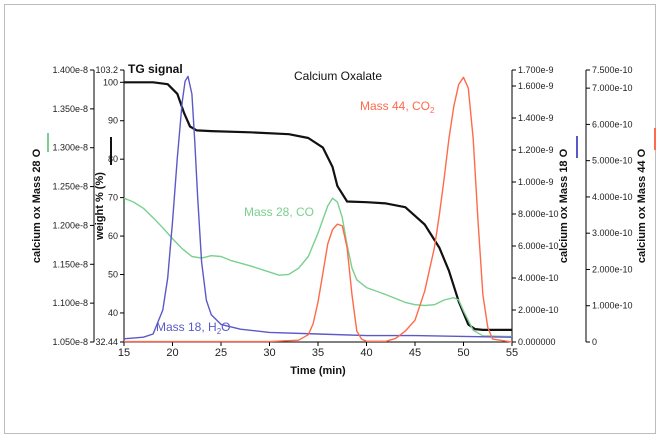  What do you see at coordinates (538, 214) in the screenshot?
I see `m18-tick-label: 8.000e-10` at bounding box center [538, 214].